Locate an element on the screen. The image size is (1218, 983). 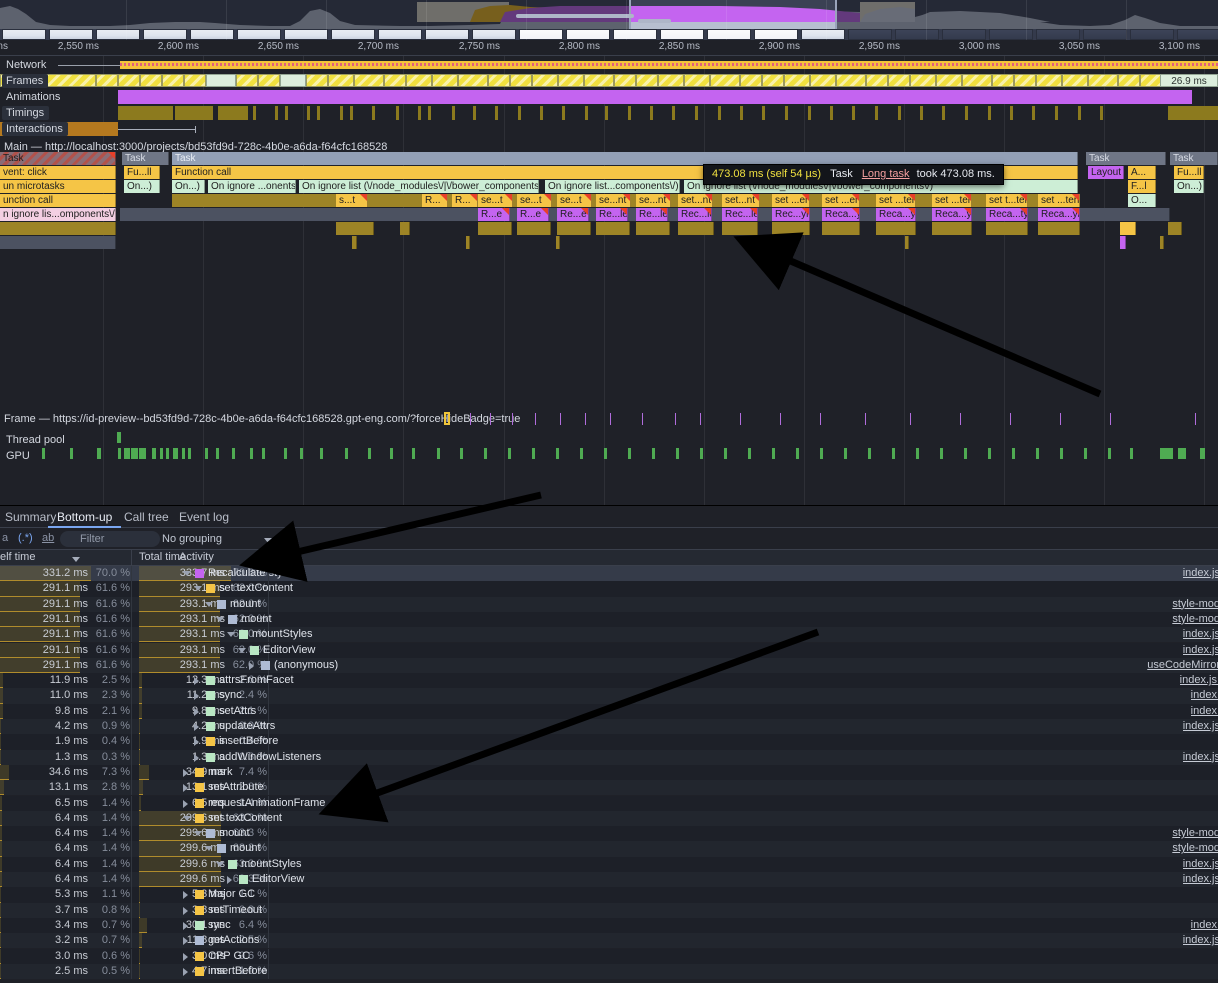
table-row: 2.5 ms 0.5 % 4.7 ms 1.0 % insertBefore is located at coordinates (609, 971).